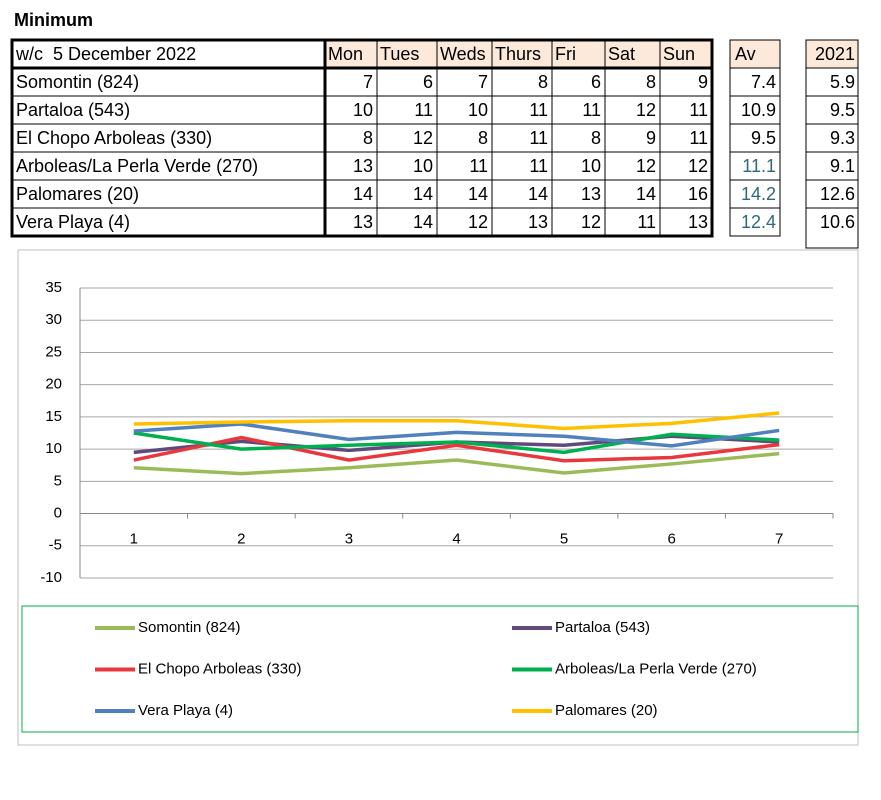  Describe the element at coordinates (656, 668) in the screenshot. I see `legend-label: Arboleas/La Perla Verde (270)` at that location.